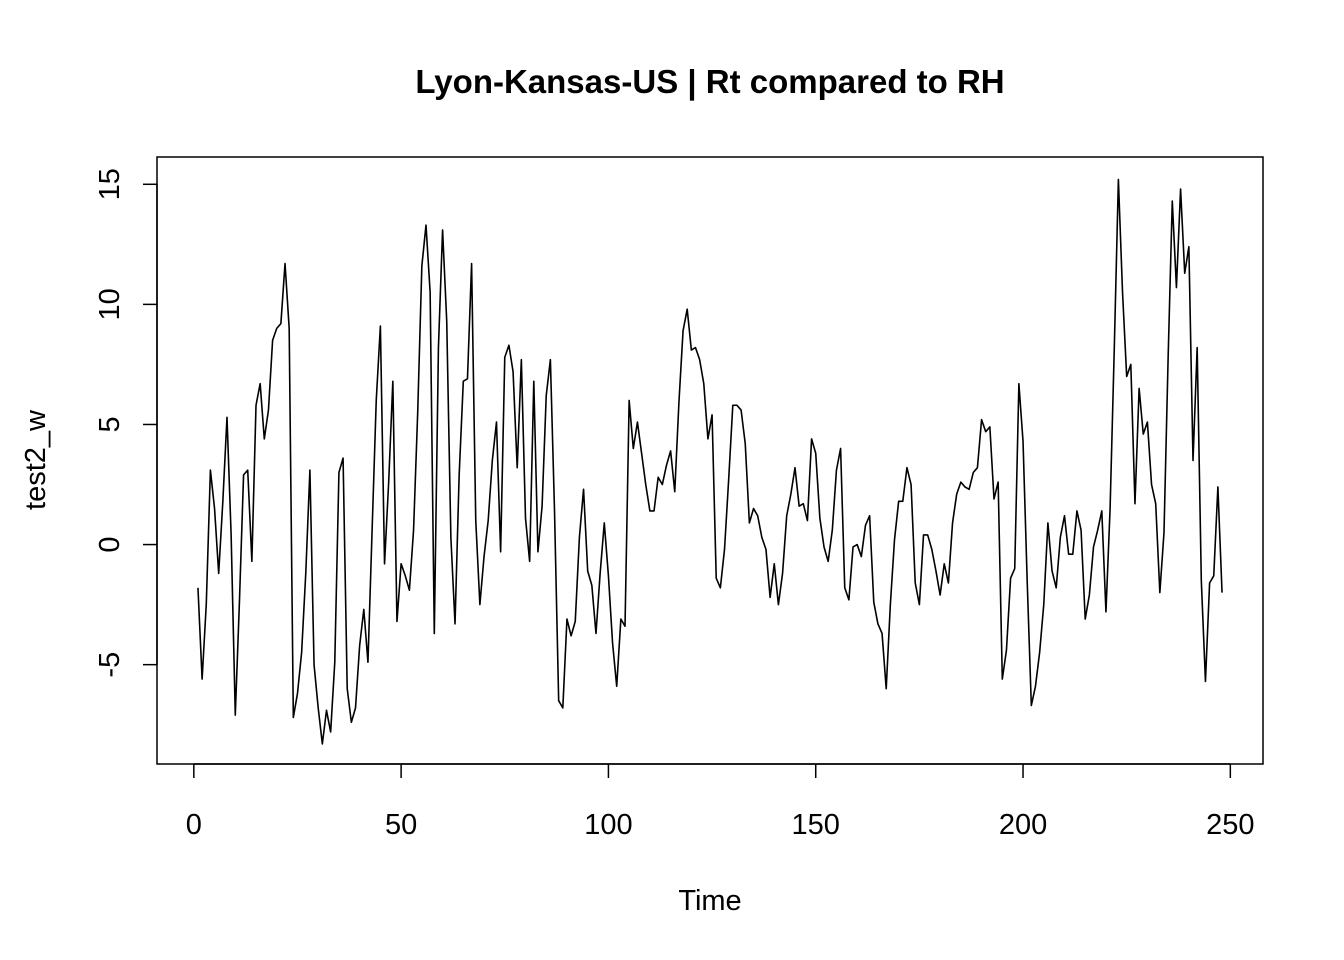  What do you see at coordinates (816, 825) in the screenshot?
I see `x-tick-label: 150` at bounding box center [816, 825].